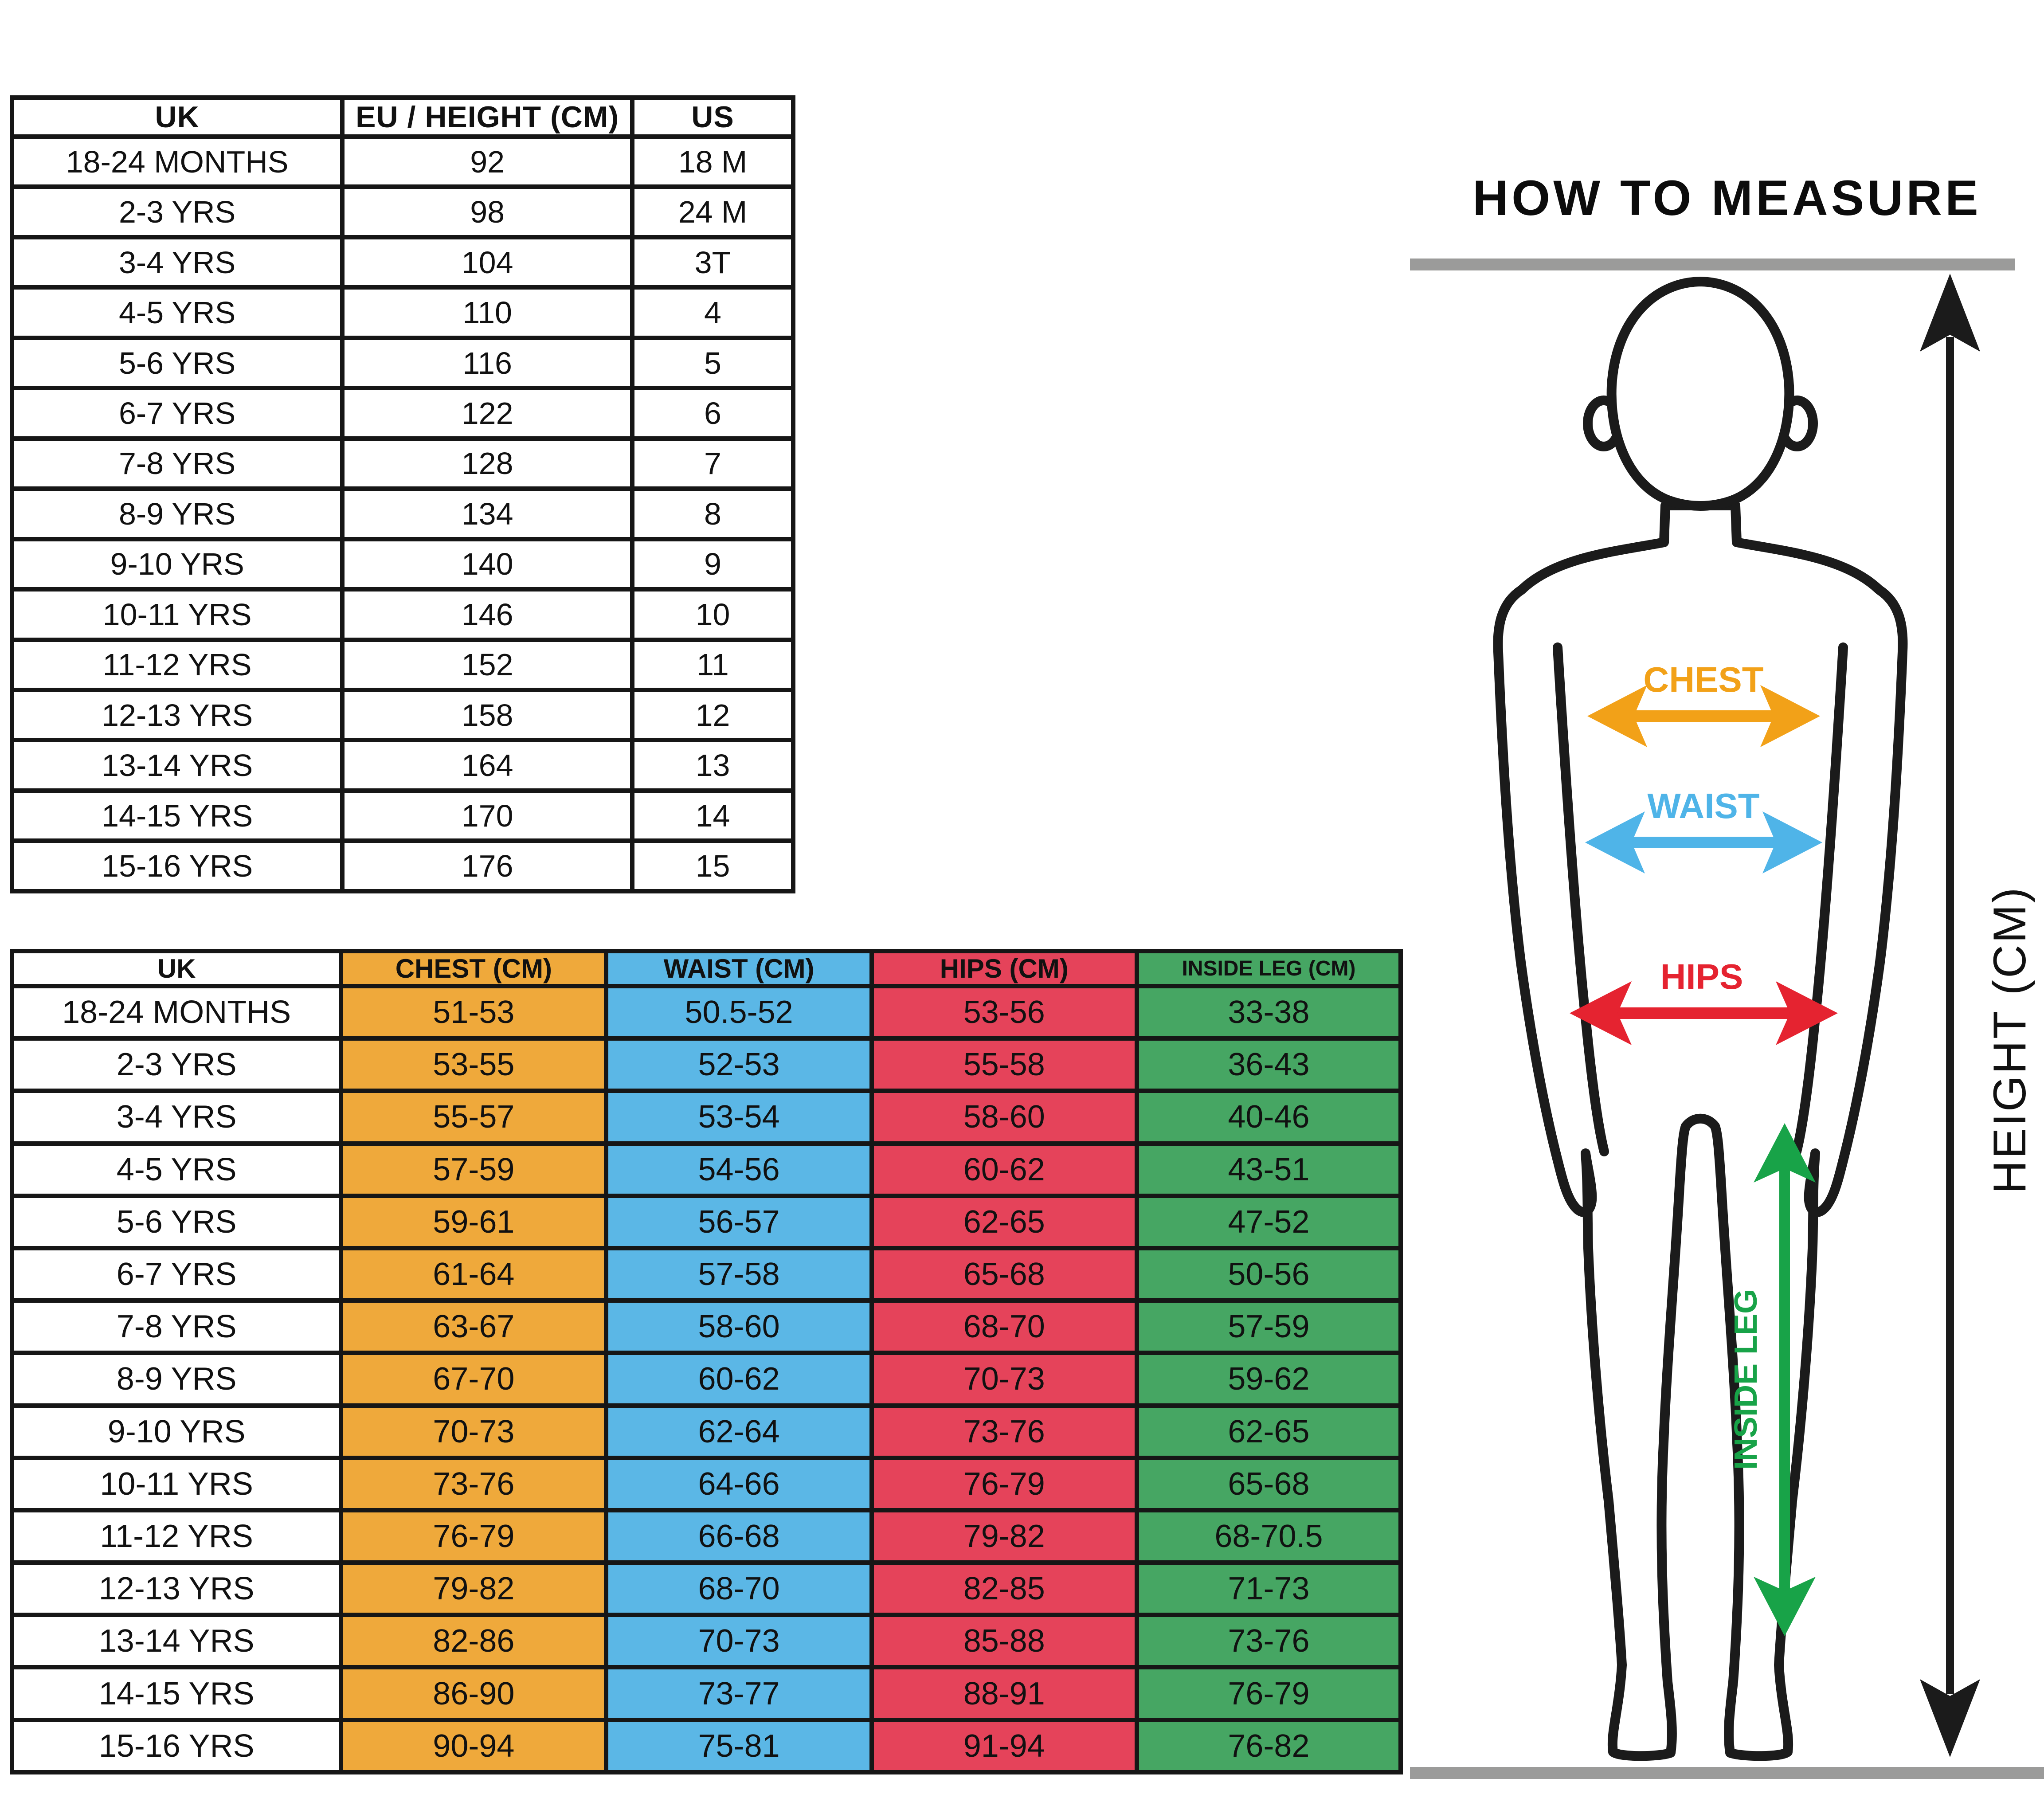  What do you see at coordinates (474, 1117) in the screenshot?
I see `chest-range-cell: 55-57` at bounding box center [474, 1117].